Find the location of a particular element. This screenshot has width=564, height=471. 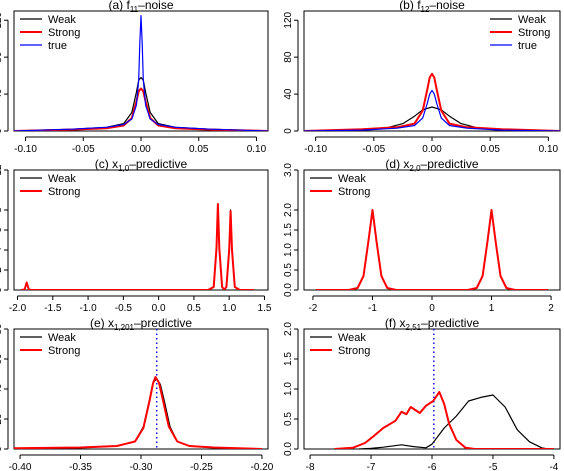

x-tick-label: -5 is located at coordinates (492, 466).